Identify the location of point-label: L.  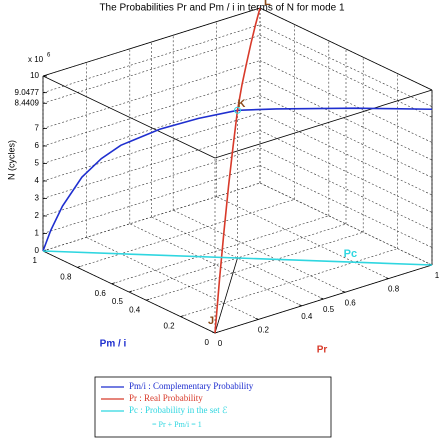
(267, 4).